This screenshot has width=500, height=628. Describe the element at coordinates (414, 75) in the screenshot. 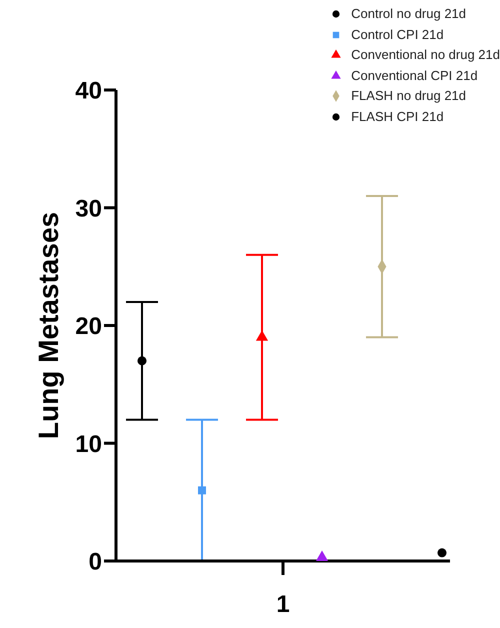

I see `legend-label: Conventional CPI 21d` at that location.